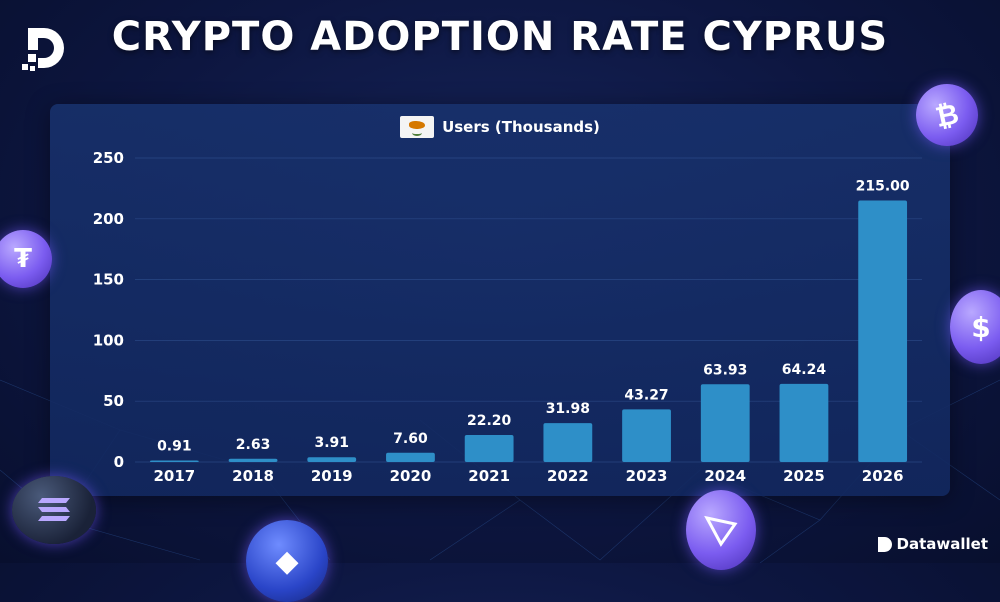 This screenshot has width=1000, height=602. What do you see at coordinates (410, 457) in the screenshot?
I see `bar-2020` at bounding box center [410, 457].